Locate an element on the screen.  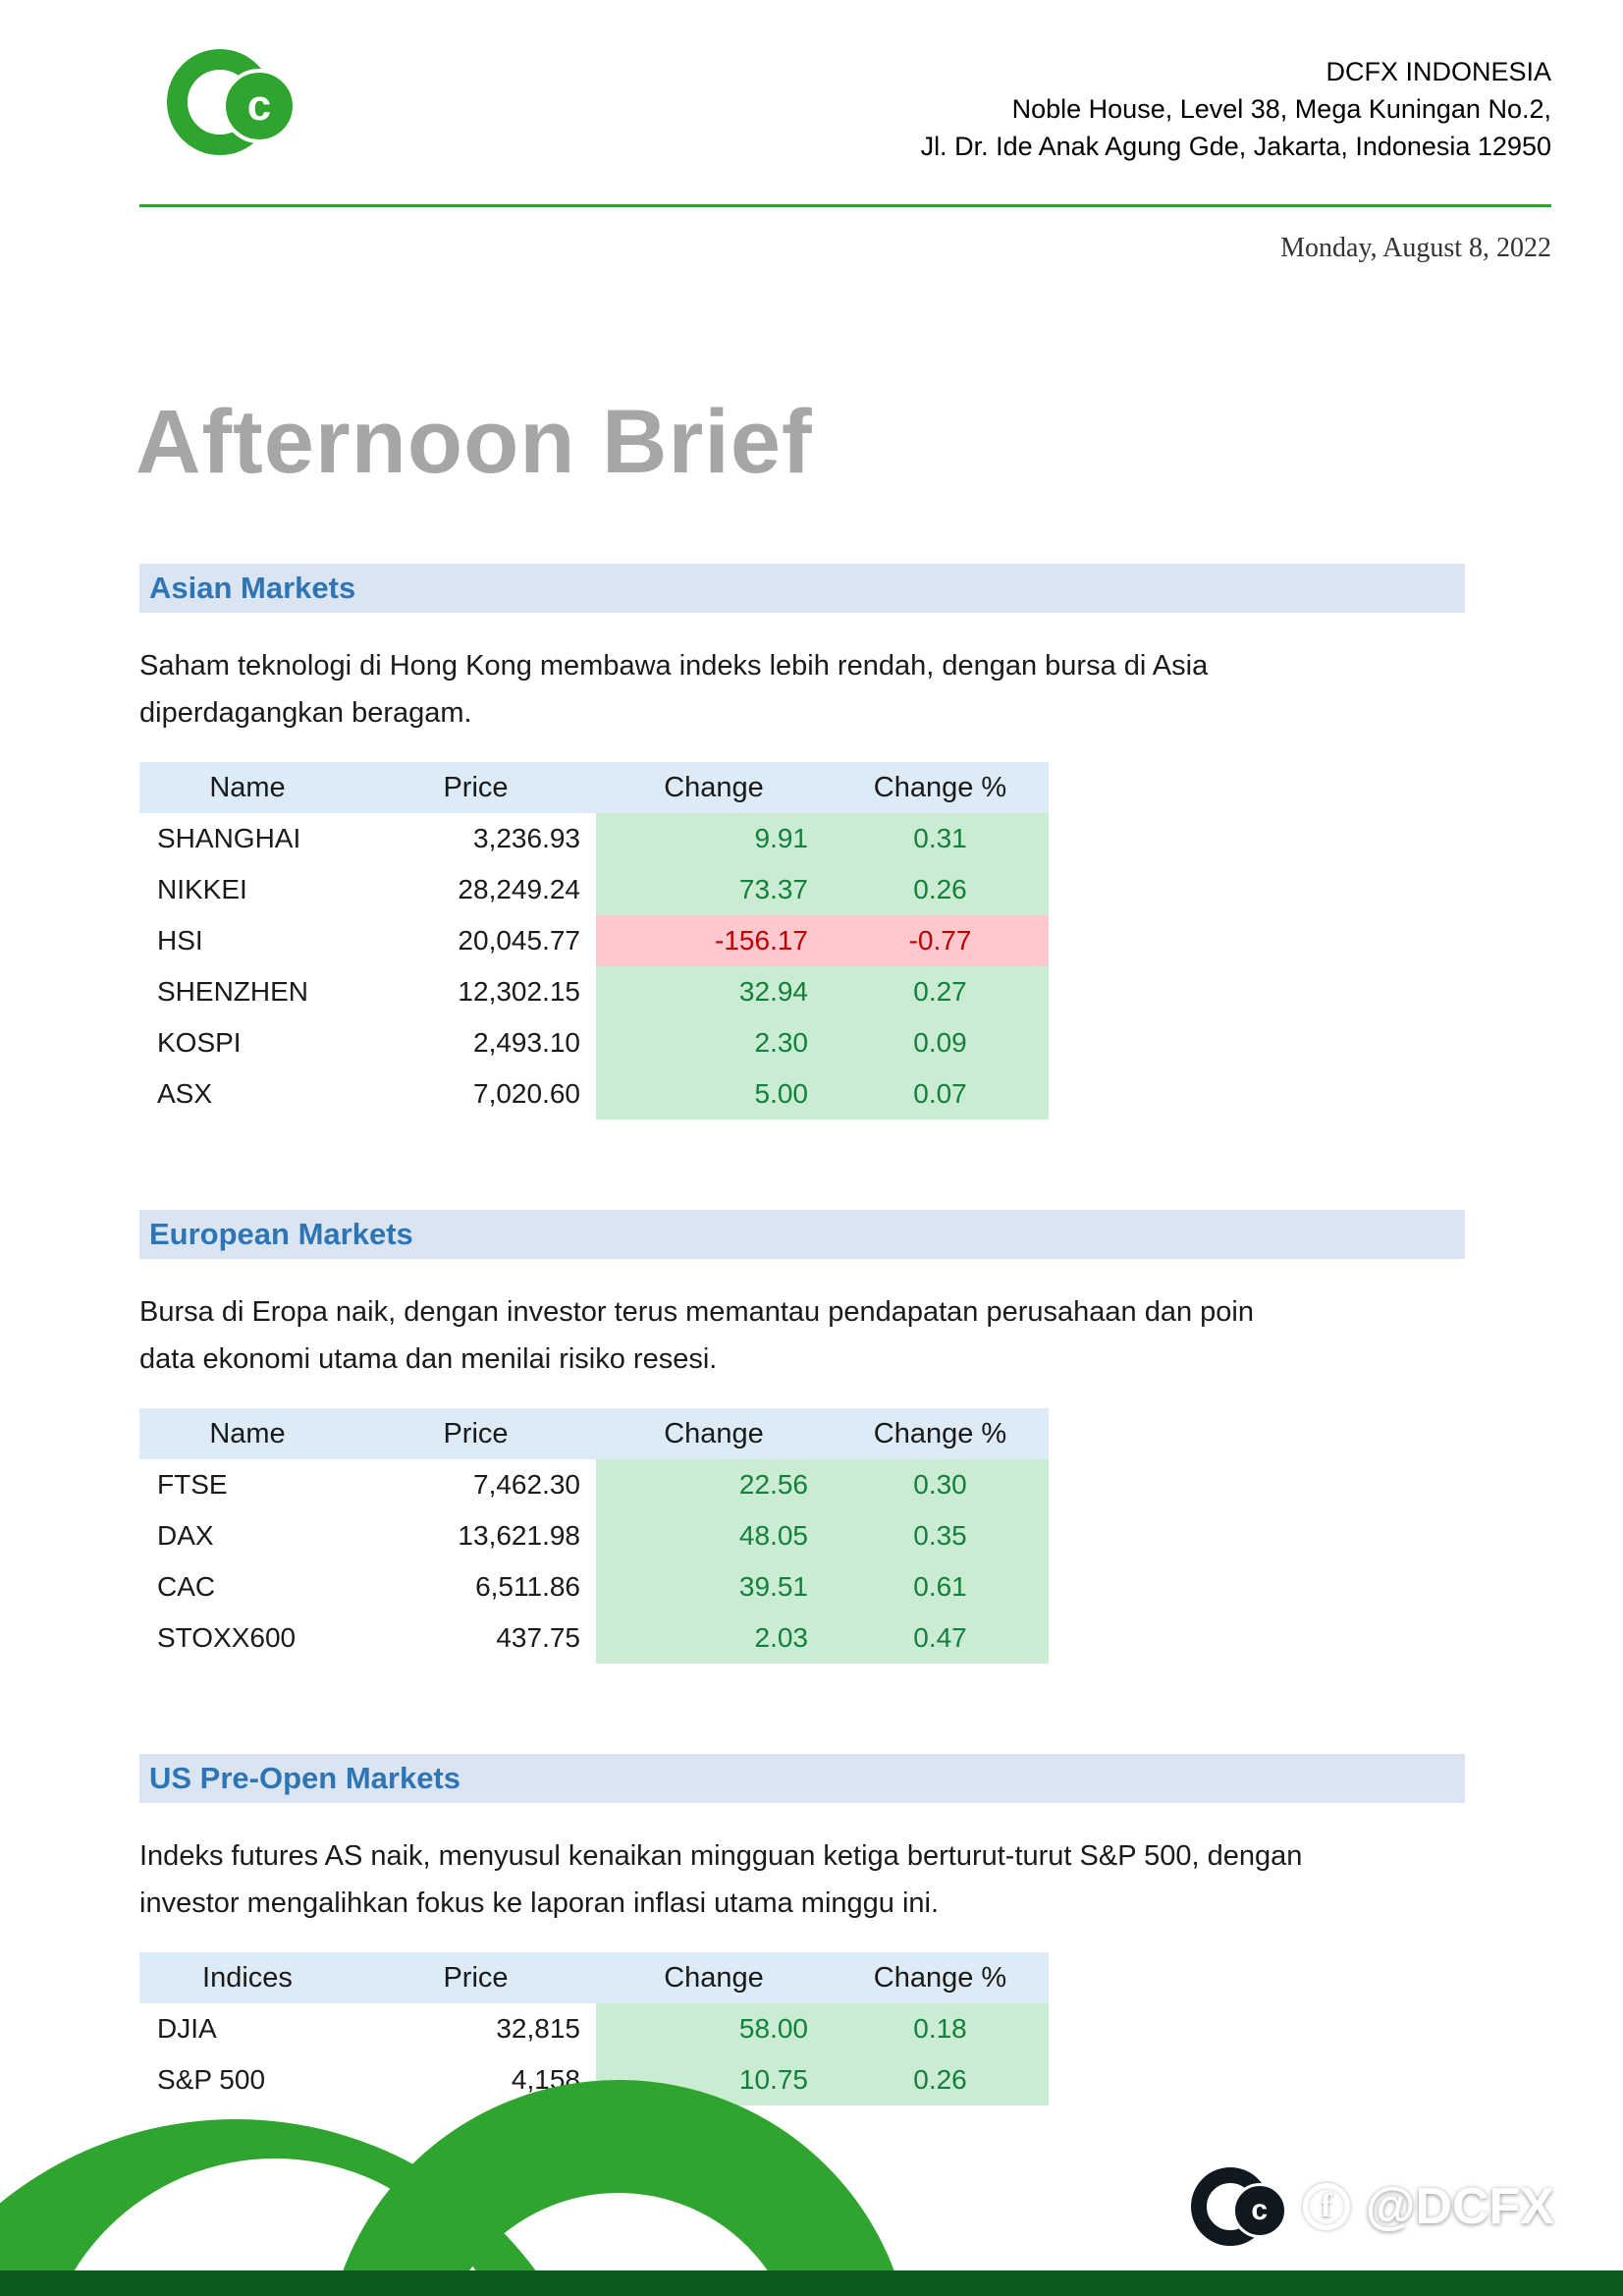
footer-dc-logo: c is located at coordinates (1238, 2206).